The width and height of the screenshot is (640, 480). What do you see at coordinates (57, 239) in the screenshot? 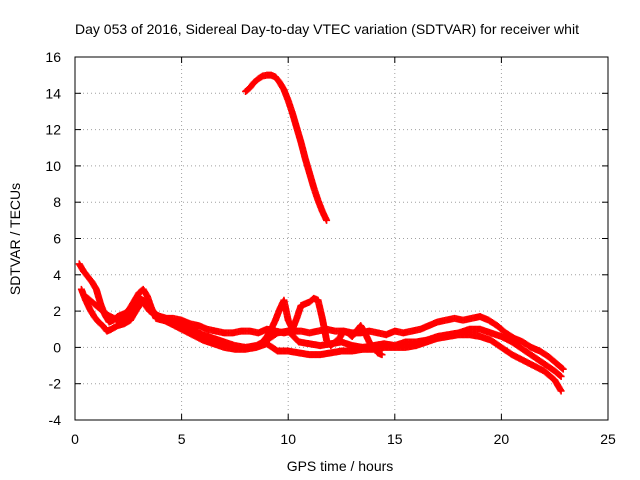
I see `y-tick-label: 6` at bounding box center [57, 239].